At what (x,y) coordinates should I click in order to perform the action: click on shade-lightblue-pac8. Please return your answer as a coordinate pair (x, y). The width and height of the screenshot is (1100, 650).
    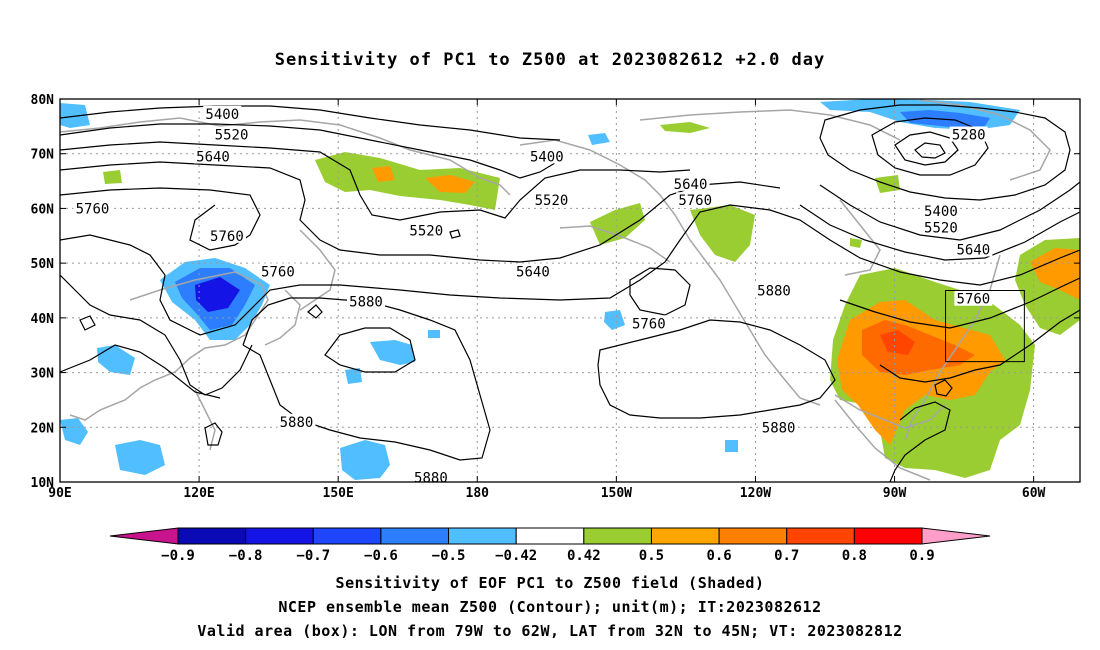
    Looking at the image, I should click on (353, 376).